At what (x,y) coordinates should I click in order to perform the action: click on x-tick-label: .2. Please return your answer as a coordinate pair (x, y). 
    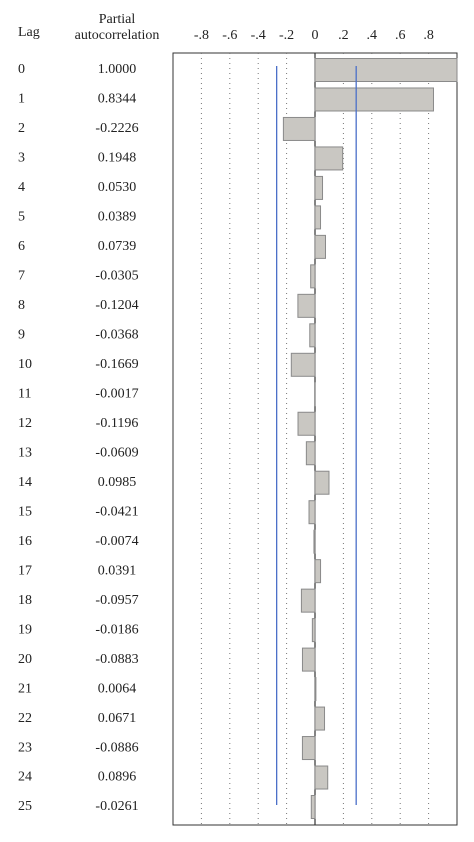
    Looking at the image, I should click on (343, 35).